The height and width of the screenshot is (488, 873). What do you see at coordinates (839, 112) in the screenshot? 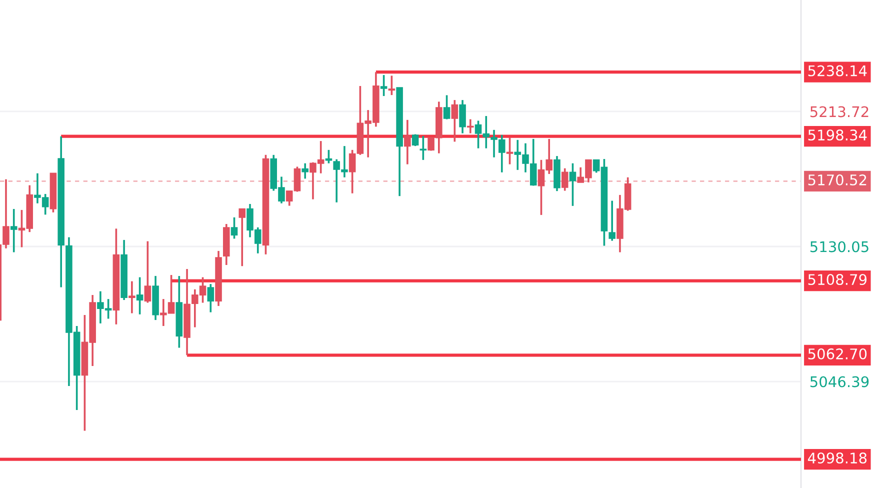
I see `y-tick-label: 5213.72` at bounding box center [839, 112].